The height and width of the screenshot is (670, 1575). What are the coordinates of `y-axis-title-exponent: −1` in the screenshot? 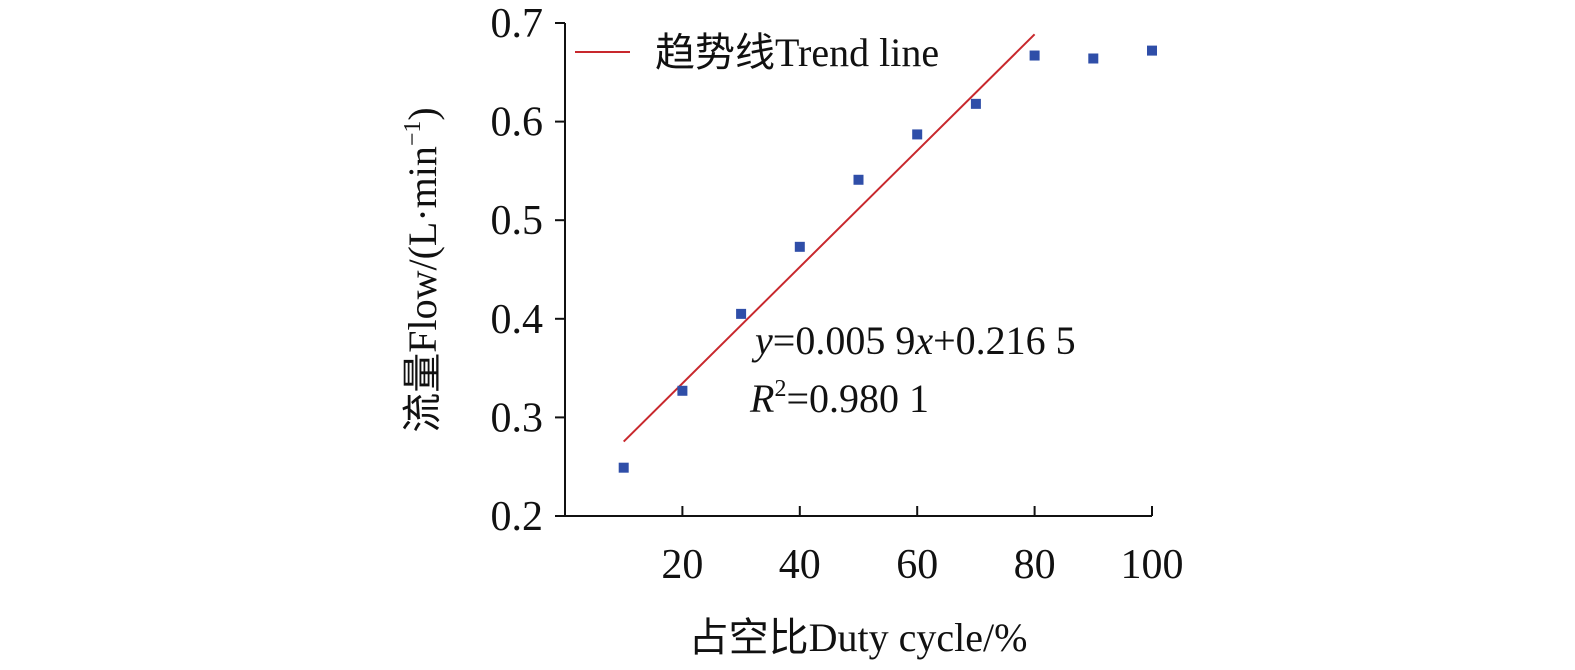 It's located at (413, 134).